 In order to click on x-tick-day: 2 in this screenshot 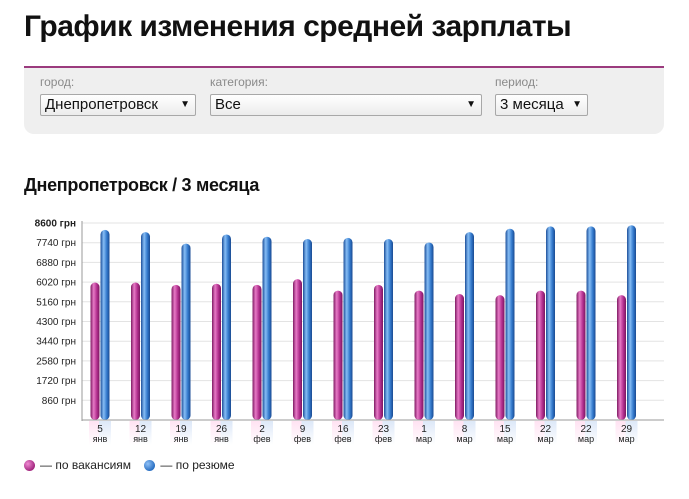, I will do `click(262, 429)`.